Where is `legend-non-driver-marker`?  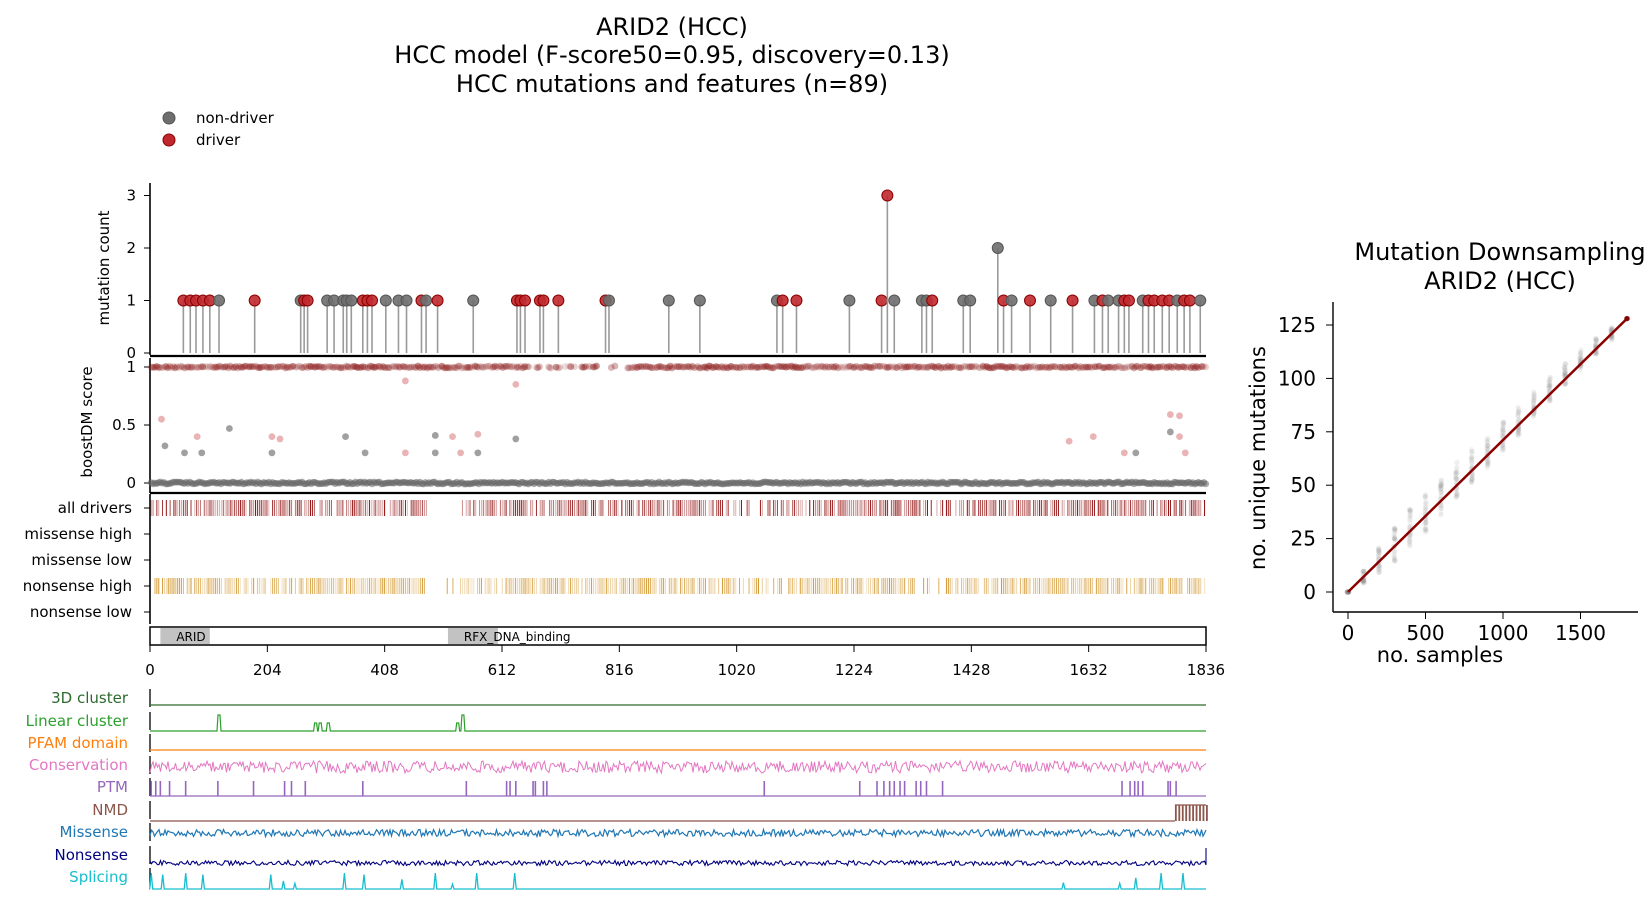 legend-non-driver-marker is located at coordinates (169, 118).